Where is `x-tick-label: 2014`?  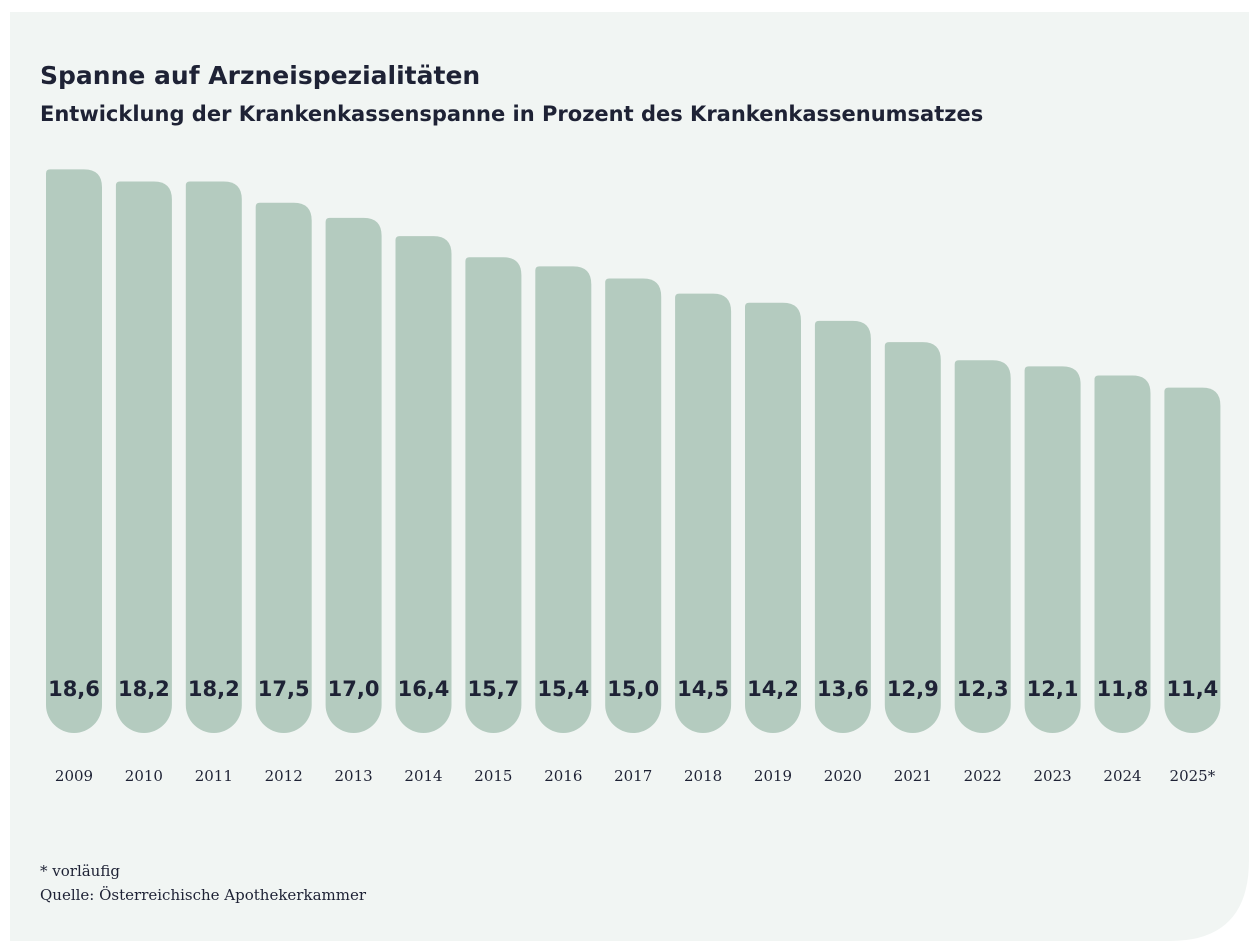
x-tick-label: 2014 is located at coordinates (423, 776).